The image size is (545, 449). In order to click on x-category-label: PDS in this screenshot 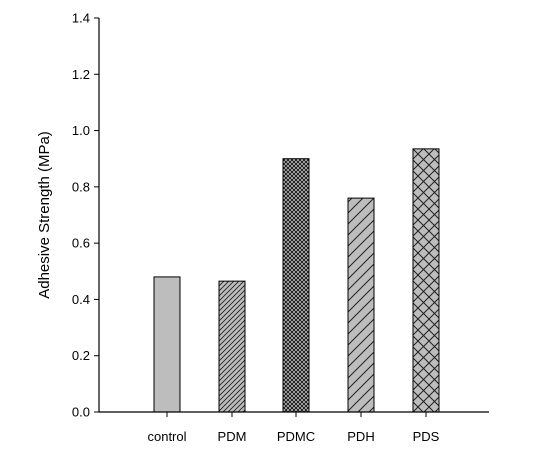, I will do `click(426, 436)`.